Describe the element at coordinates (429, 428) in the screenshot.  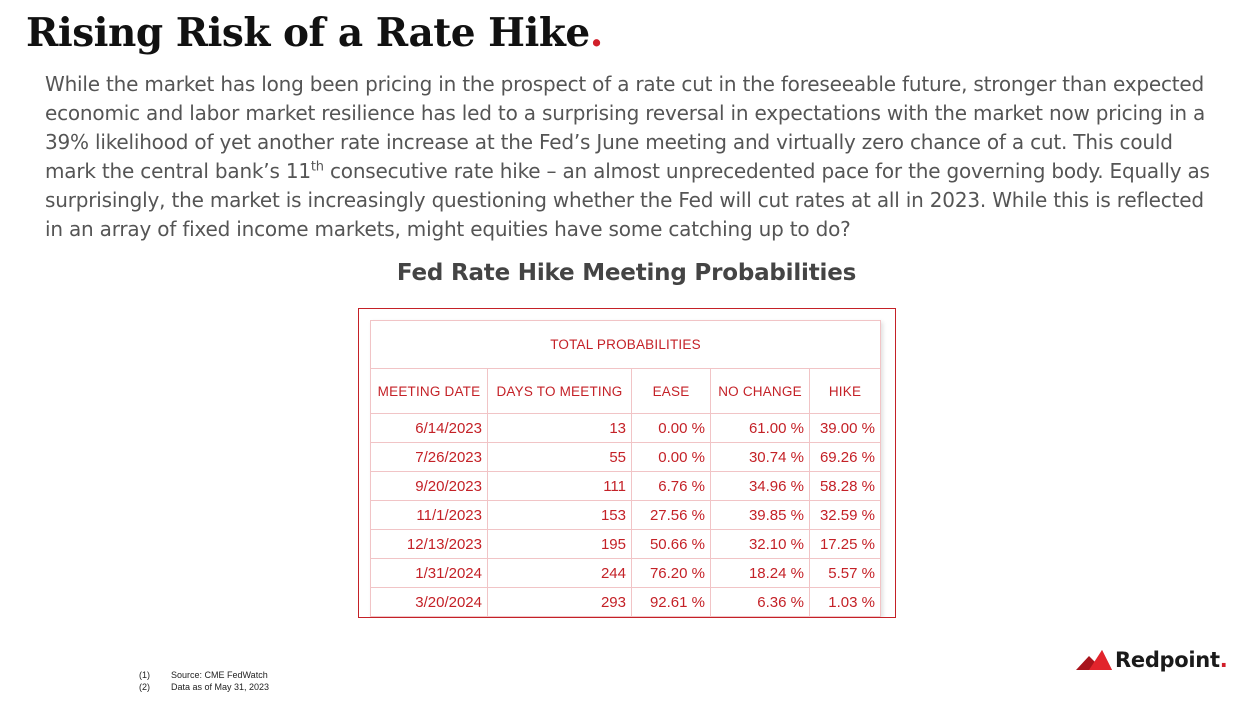
I see `cell-meeting-date: 6/14/2023` at that location.